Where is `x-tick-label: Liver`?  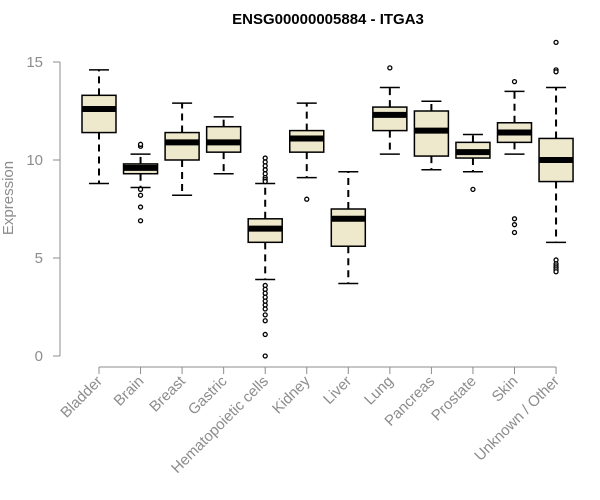 x-tick-label: Liver is located at coordinates (337, 390).